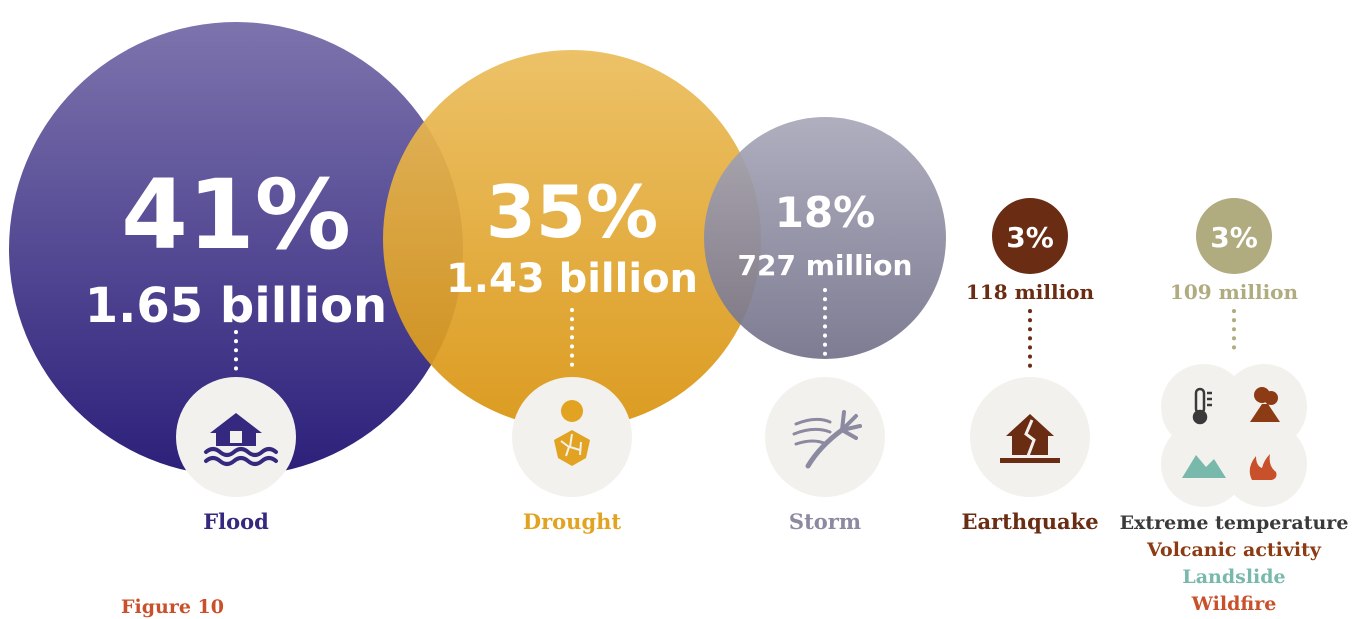  I want to click on cracked-earth-icon, so click(572, 433).